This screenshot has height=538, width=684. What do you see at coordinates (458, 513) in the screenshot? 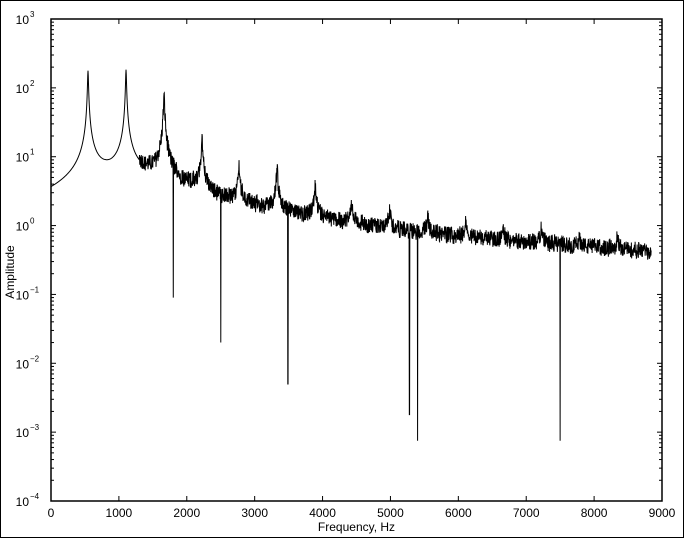
I see `x-tick-label: 6000` at bounding box center [458, 513].